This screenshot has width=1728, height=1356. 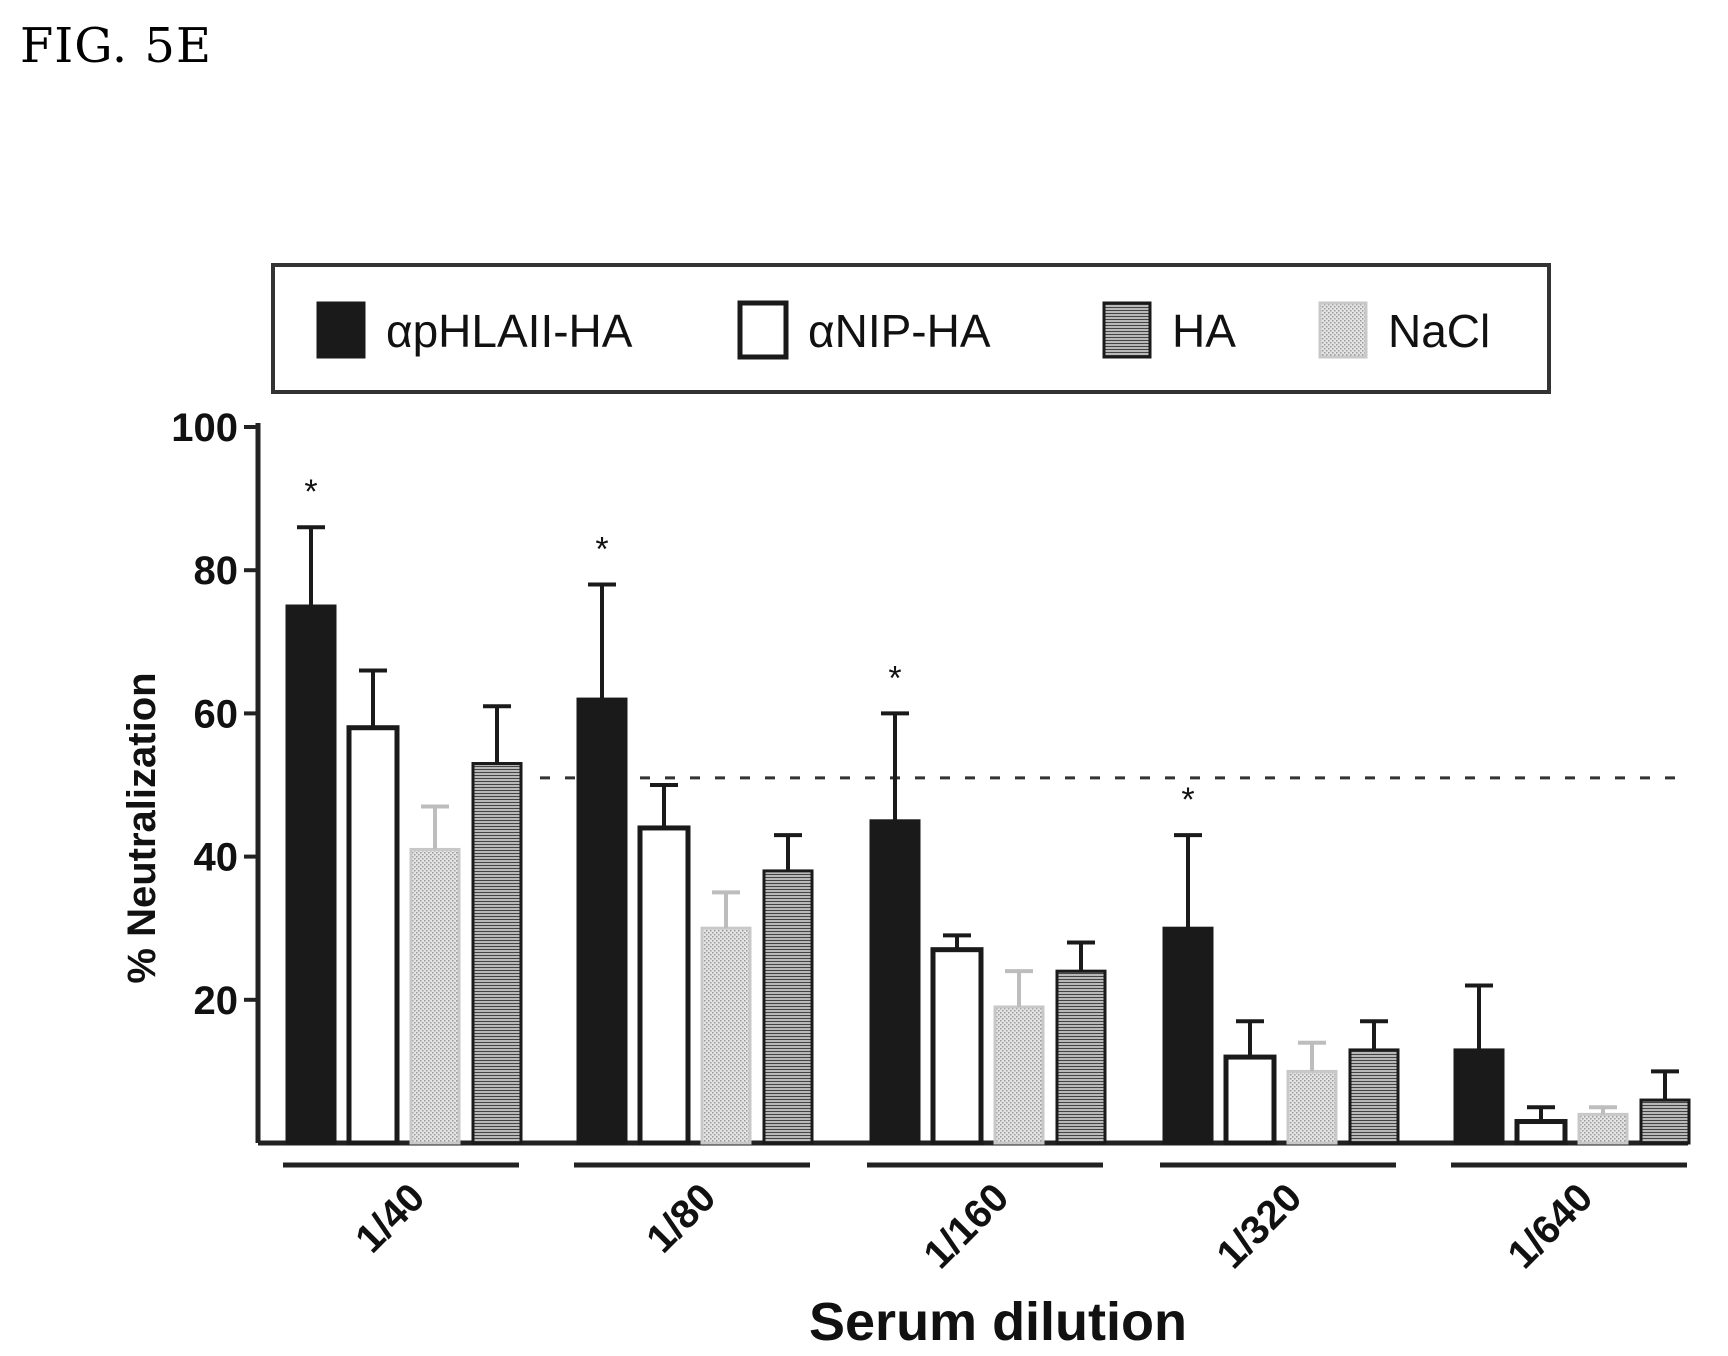 I want to click on legend: αpHLAII-HA αNIP-HA HA NaCl, so click(x=911, y=328).